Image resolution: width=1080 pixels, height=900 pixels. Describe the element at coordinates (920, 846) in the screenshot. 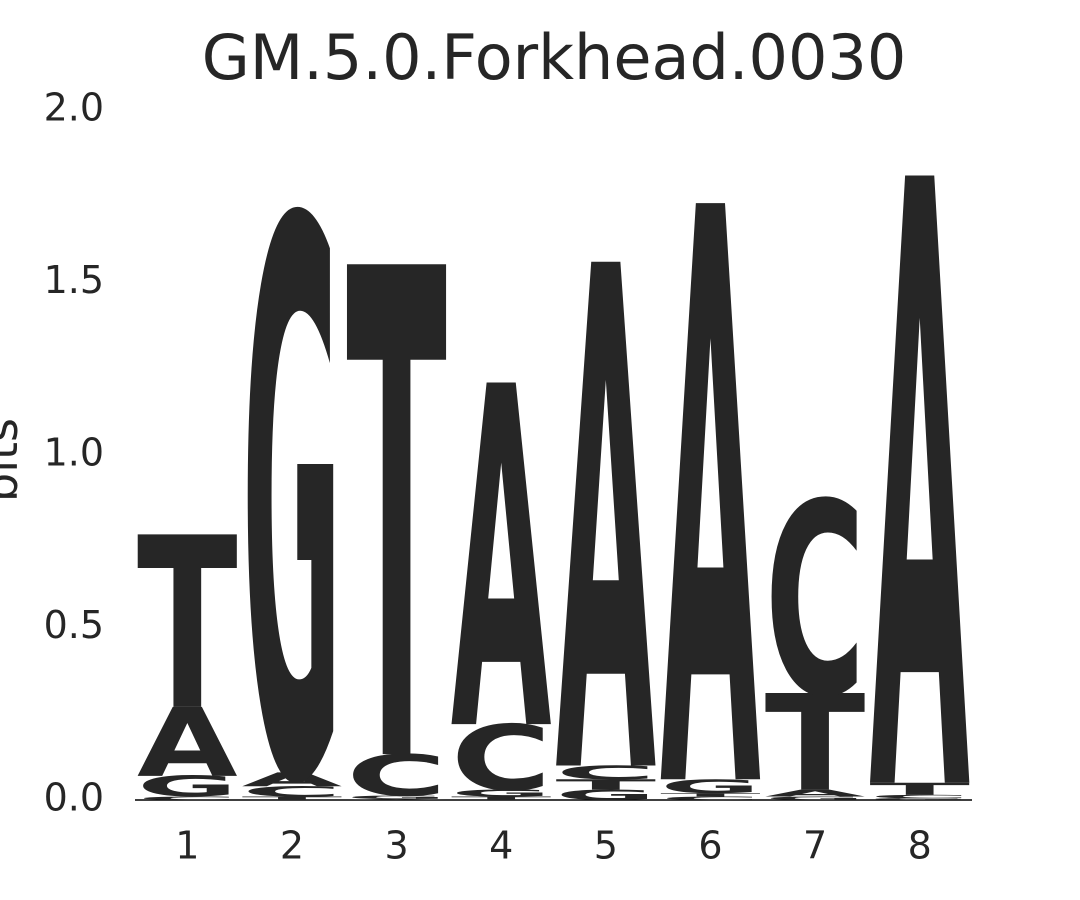

I see `x-tick-label: 8` at that location.